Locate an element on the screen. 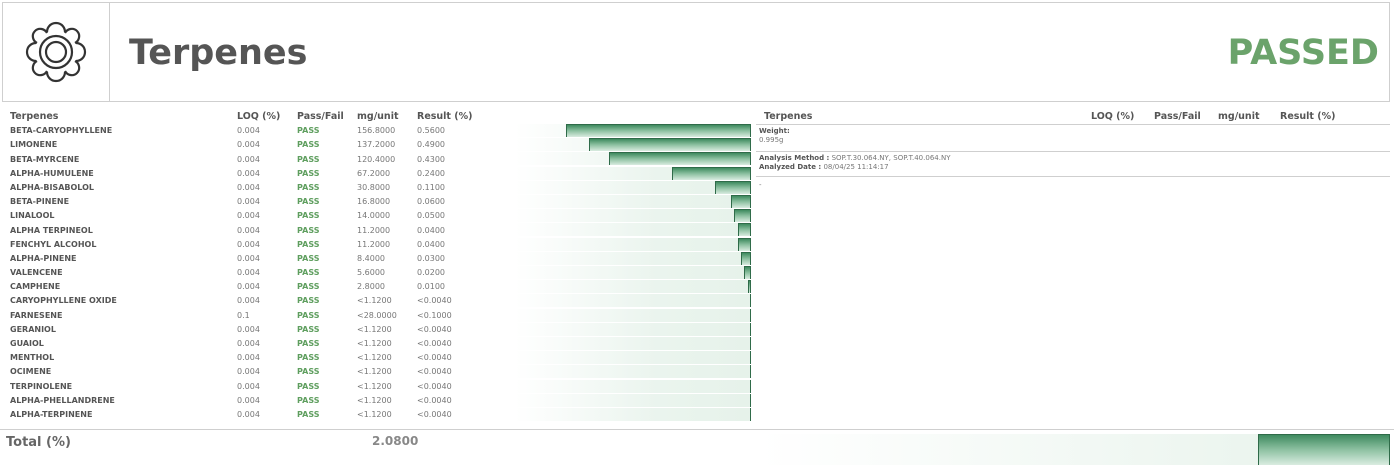 The image size is (1394, 465). terpene-name: GERANIOL is located at coordinates (33, 329).